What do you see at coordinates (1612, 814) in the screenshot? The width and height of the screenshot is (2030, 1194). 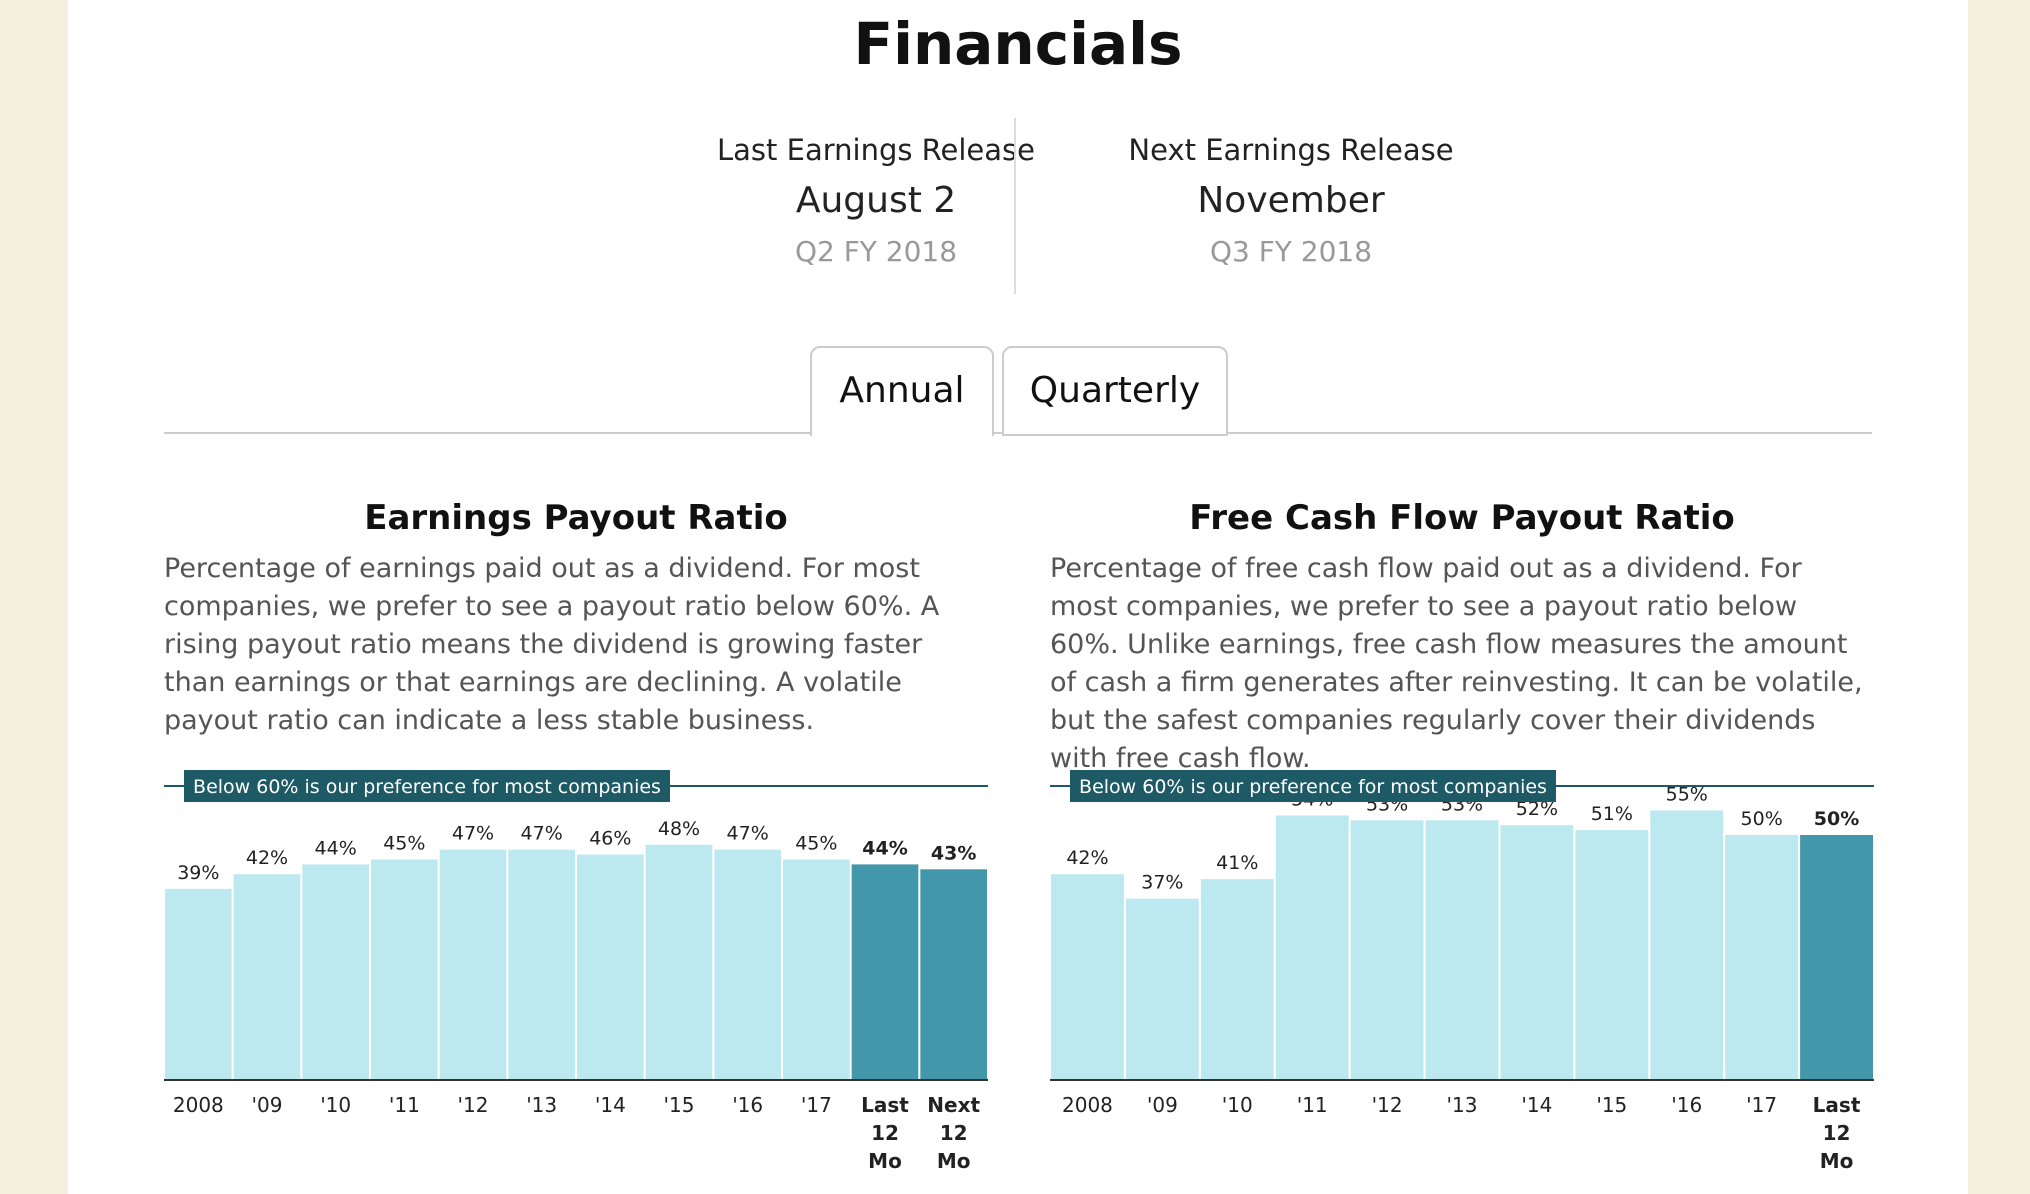 I see `bar-value-label: 51%` at bounding box center [1612, 814].